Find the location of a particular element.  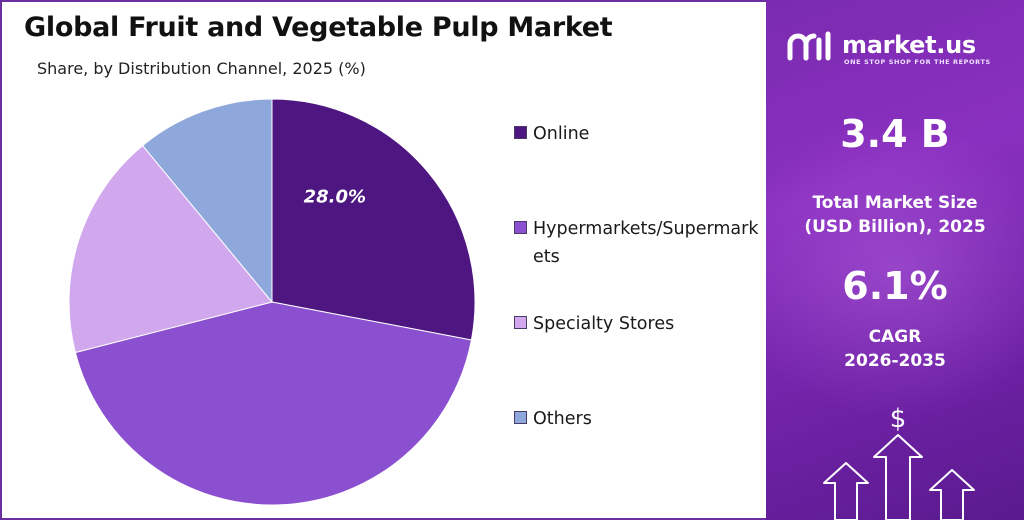

legend-label-others: Others is located at coordinates (562, 419).